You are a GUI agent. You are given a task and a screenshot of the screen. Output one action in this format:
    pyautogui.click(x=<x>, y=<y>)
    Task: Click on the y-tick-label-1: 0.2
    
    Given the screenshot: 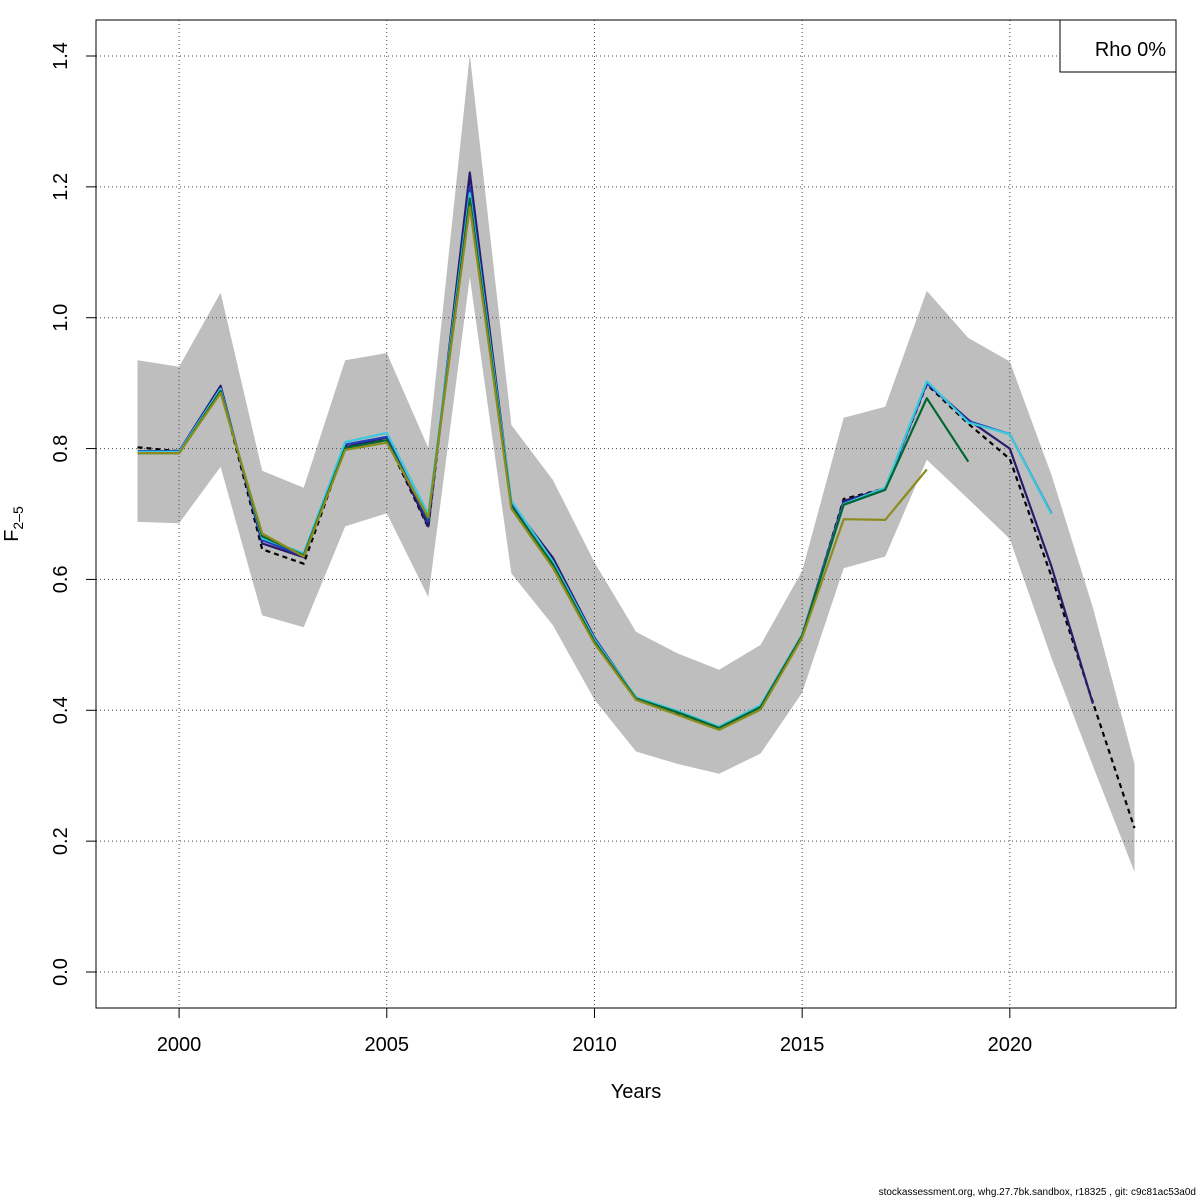 What is the action you would take?
    pyautogui.click(x=61, y=841)
    